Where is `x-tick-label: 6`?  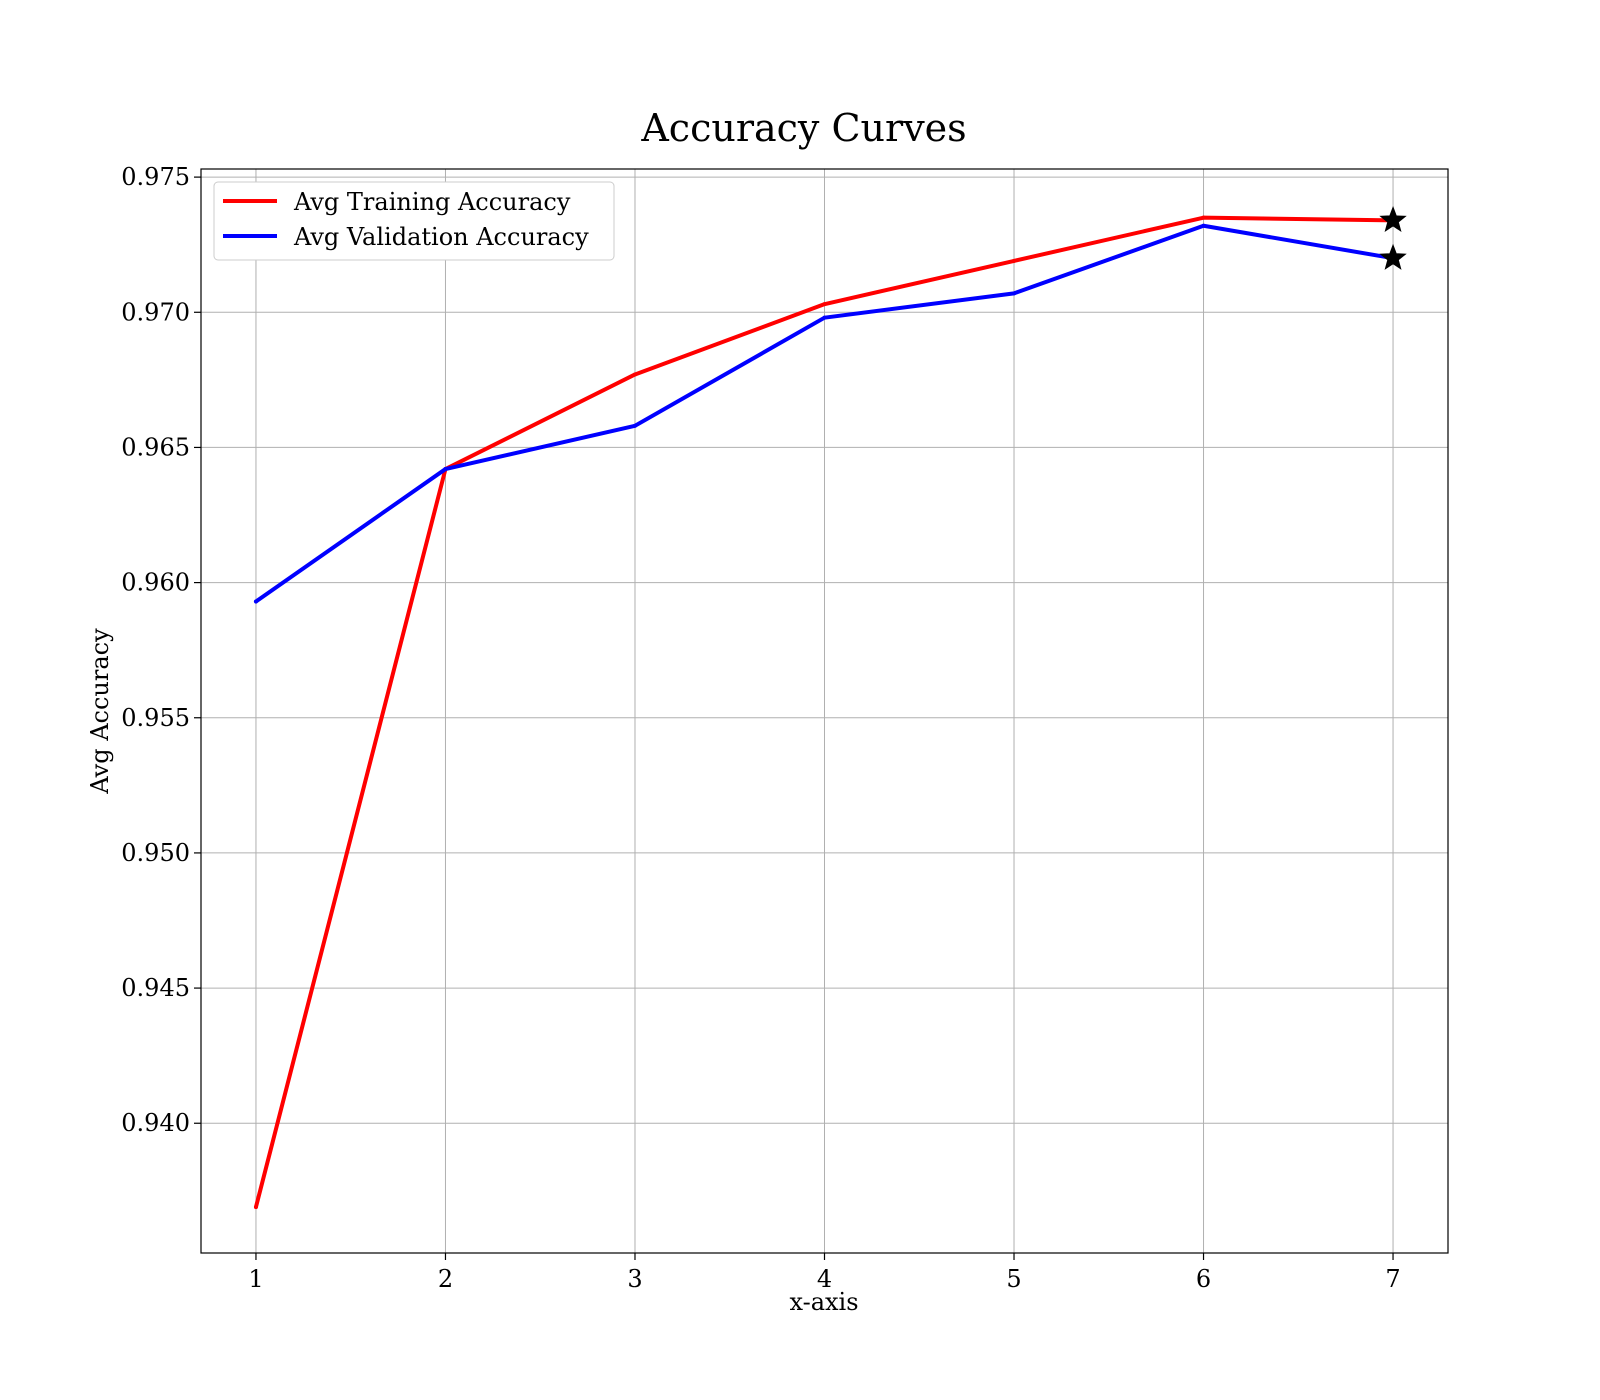
x-tick-label: 6 is located at coordinates (1203, 1279).